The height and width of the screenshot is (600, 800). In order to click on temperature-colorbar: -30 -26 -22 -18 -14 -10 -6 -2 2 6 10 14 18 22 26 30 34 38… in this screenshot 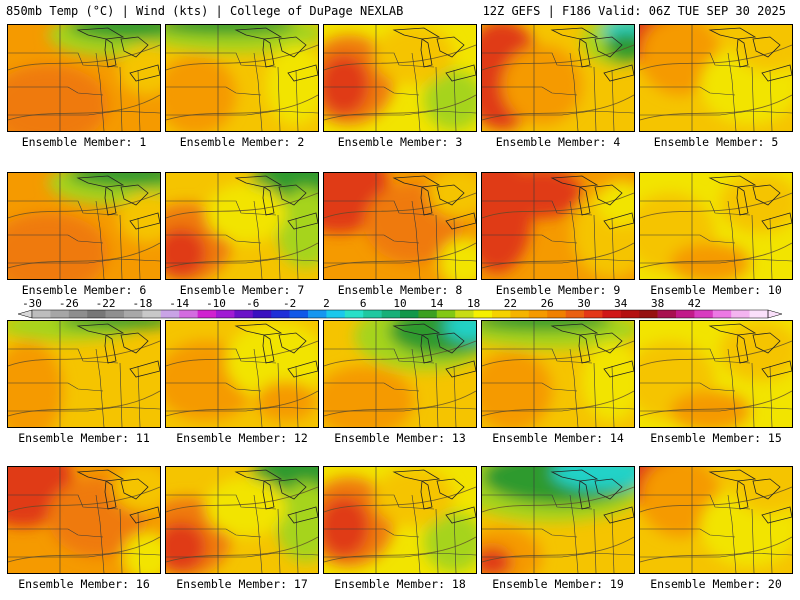, I will do `click(400, 308)`.